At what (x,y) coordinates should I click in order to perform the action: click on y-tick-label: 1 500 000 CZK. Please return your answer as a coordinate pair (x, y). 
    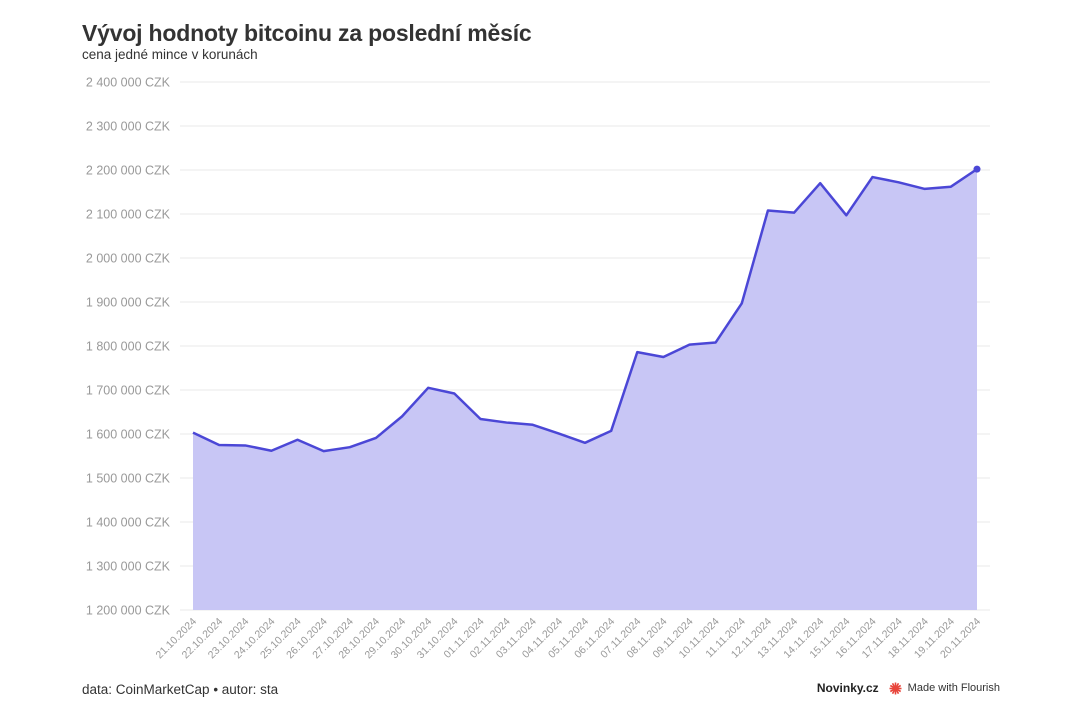
    Looking at the image, I should click on (128, 479).